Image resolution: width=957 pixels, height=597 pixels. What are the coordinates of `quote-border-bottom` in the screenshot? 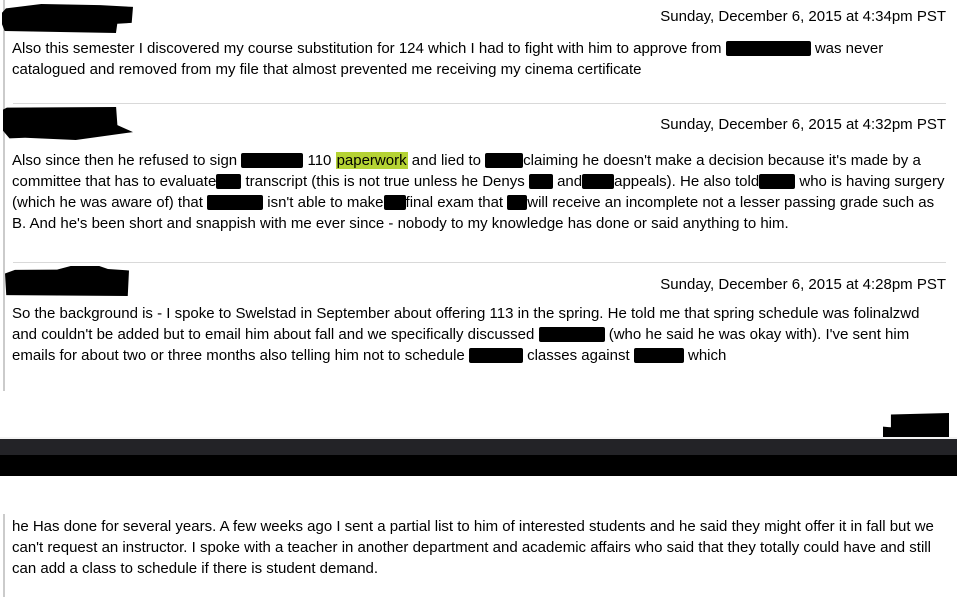 It's located at (4, 555).